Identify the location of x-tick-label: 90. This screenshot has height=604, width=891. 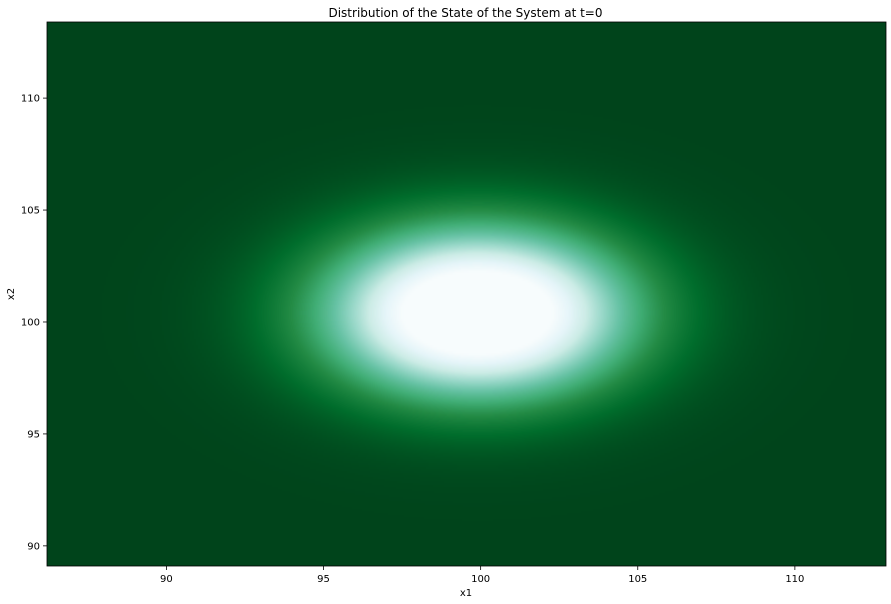
(166, 579).